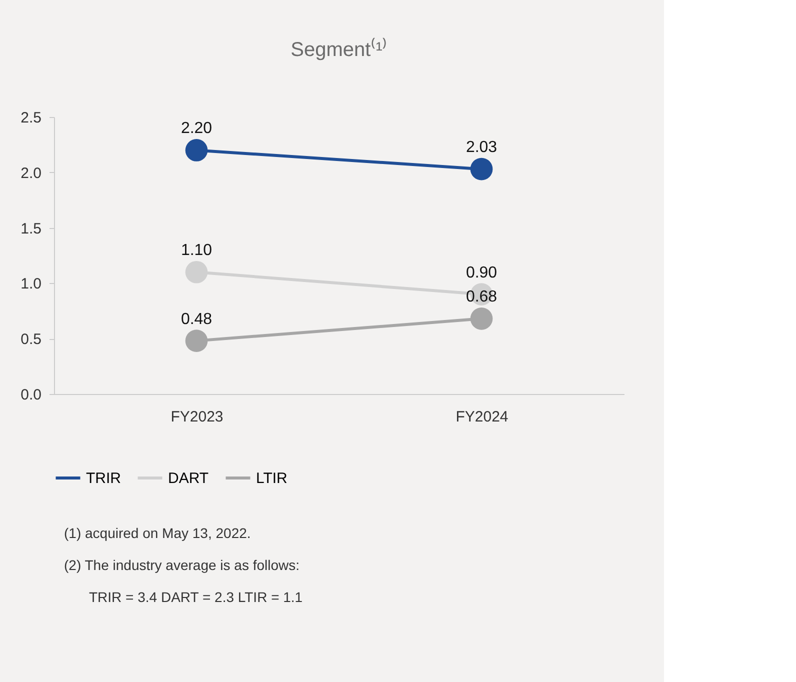 This screenshot has height=682, width=796. What do you see at coordinates (196, 319) in the screenshot?
I see `data-label: 0.48` at bounding box center [196, 319].